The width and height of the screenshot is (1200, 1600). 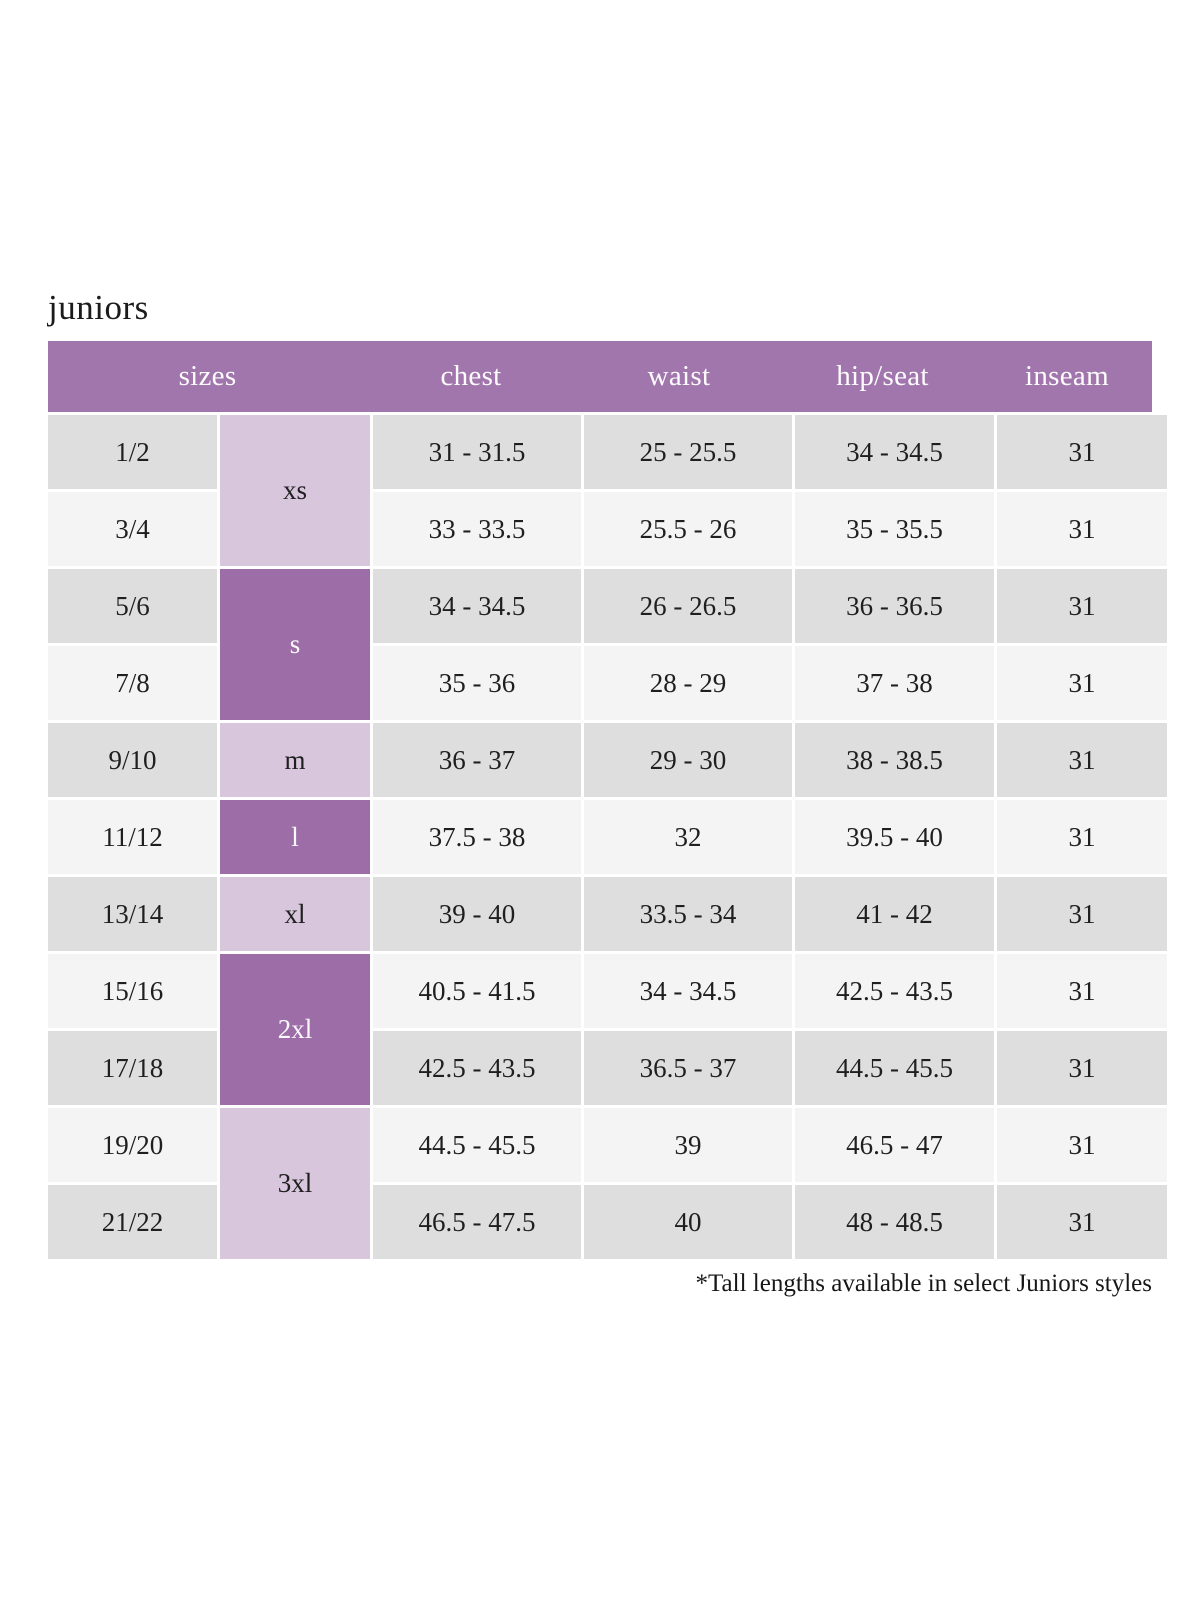 What do you see at coordinates (477, 606) in the screenshot?
I see `chest-cell: 34 - 34.5` at bounding box center [477, 606].